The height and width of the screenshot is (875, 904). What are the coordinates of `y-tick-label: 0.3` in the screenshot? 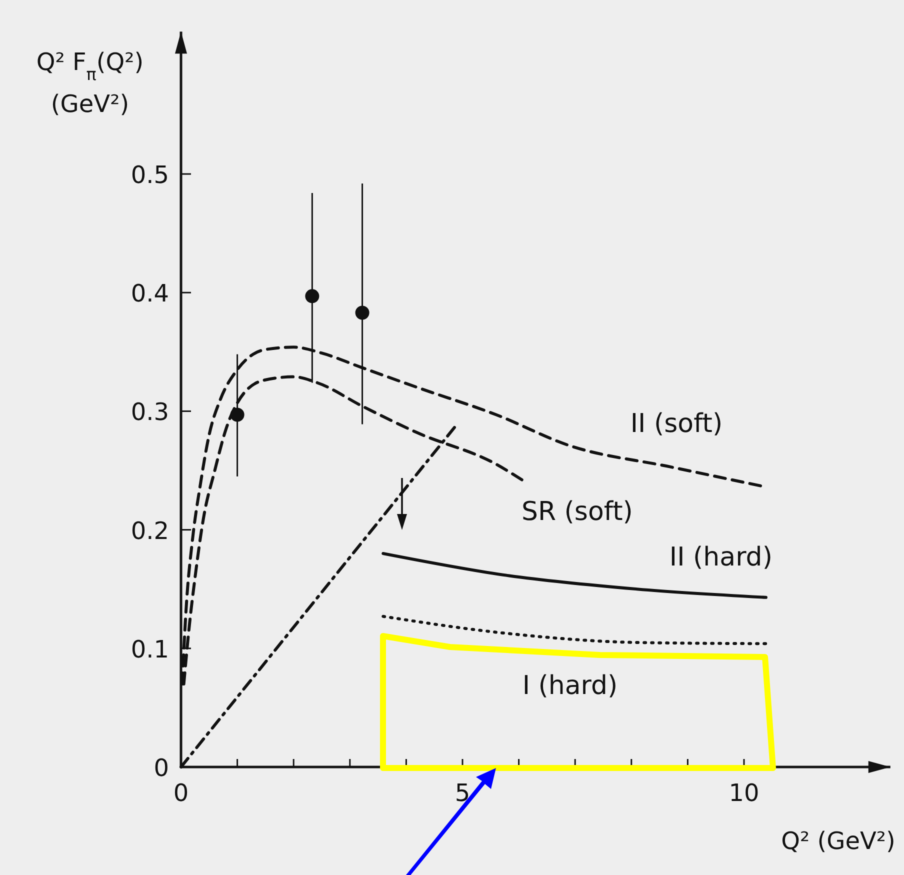 It's located at (149, 412).